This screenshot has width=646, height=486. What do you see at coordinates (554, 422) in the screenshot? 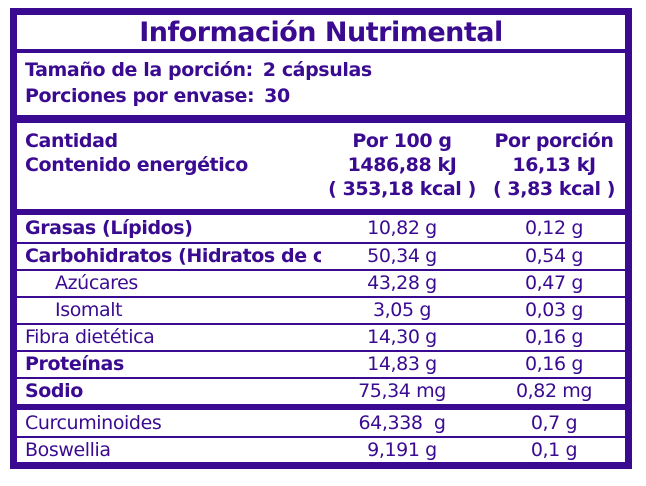
I see `row-value-portion: 0,7 g` at bounding box center [554, 422].